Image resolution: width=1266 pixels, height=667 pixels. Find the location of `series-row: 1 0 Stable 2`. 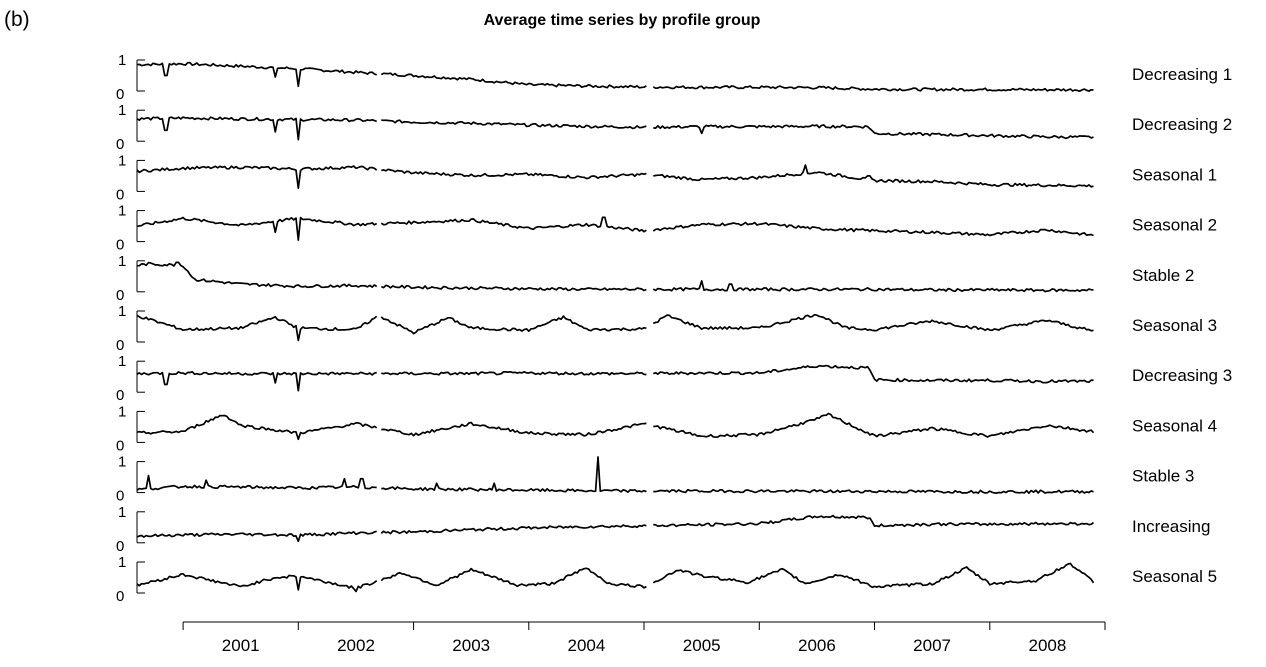

series-row: 1 0 Stable 2 is located at coordinates (655, 278).